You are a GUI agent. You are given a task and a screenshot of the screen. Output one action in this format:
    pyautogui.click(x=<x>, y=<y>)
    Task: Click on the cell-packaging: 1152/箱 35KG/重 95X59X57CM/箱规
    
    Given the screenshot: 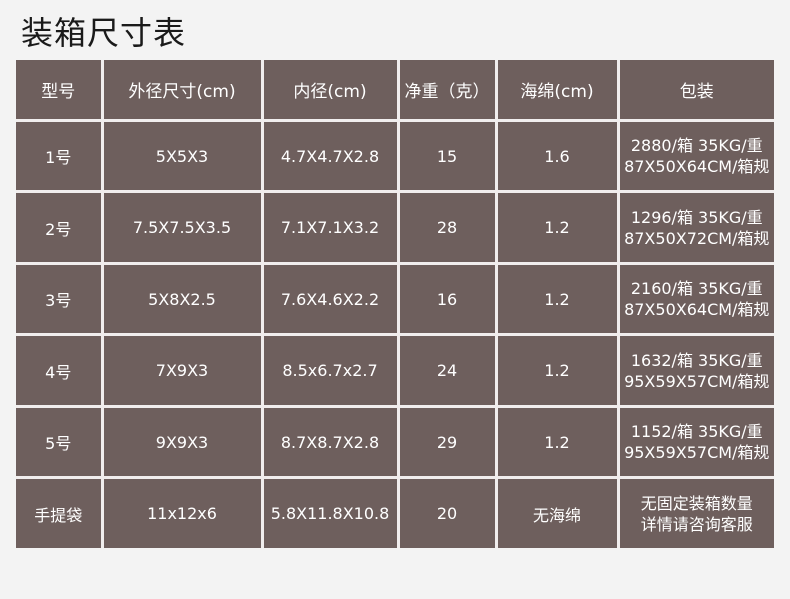 What is the action you would take?
    pyautogui.click(x=695, y=442)
    